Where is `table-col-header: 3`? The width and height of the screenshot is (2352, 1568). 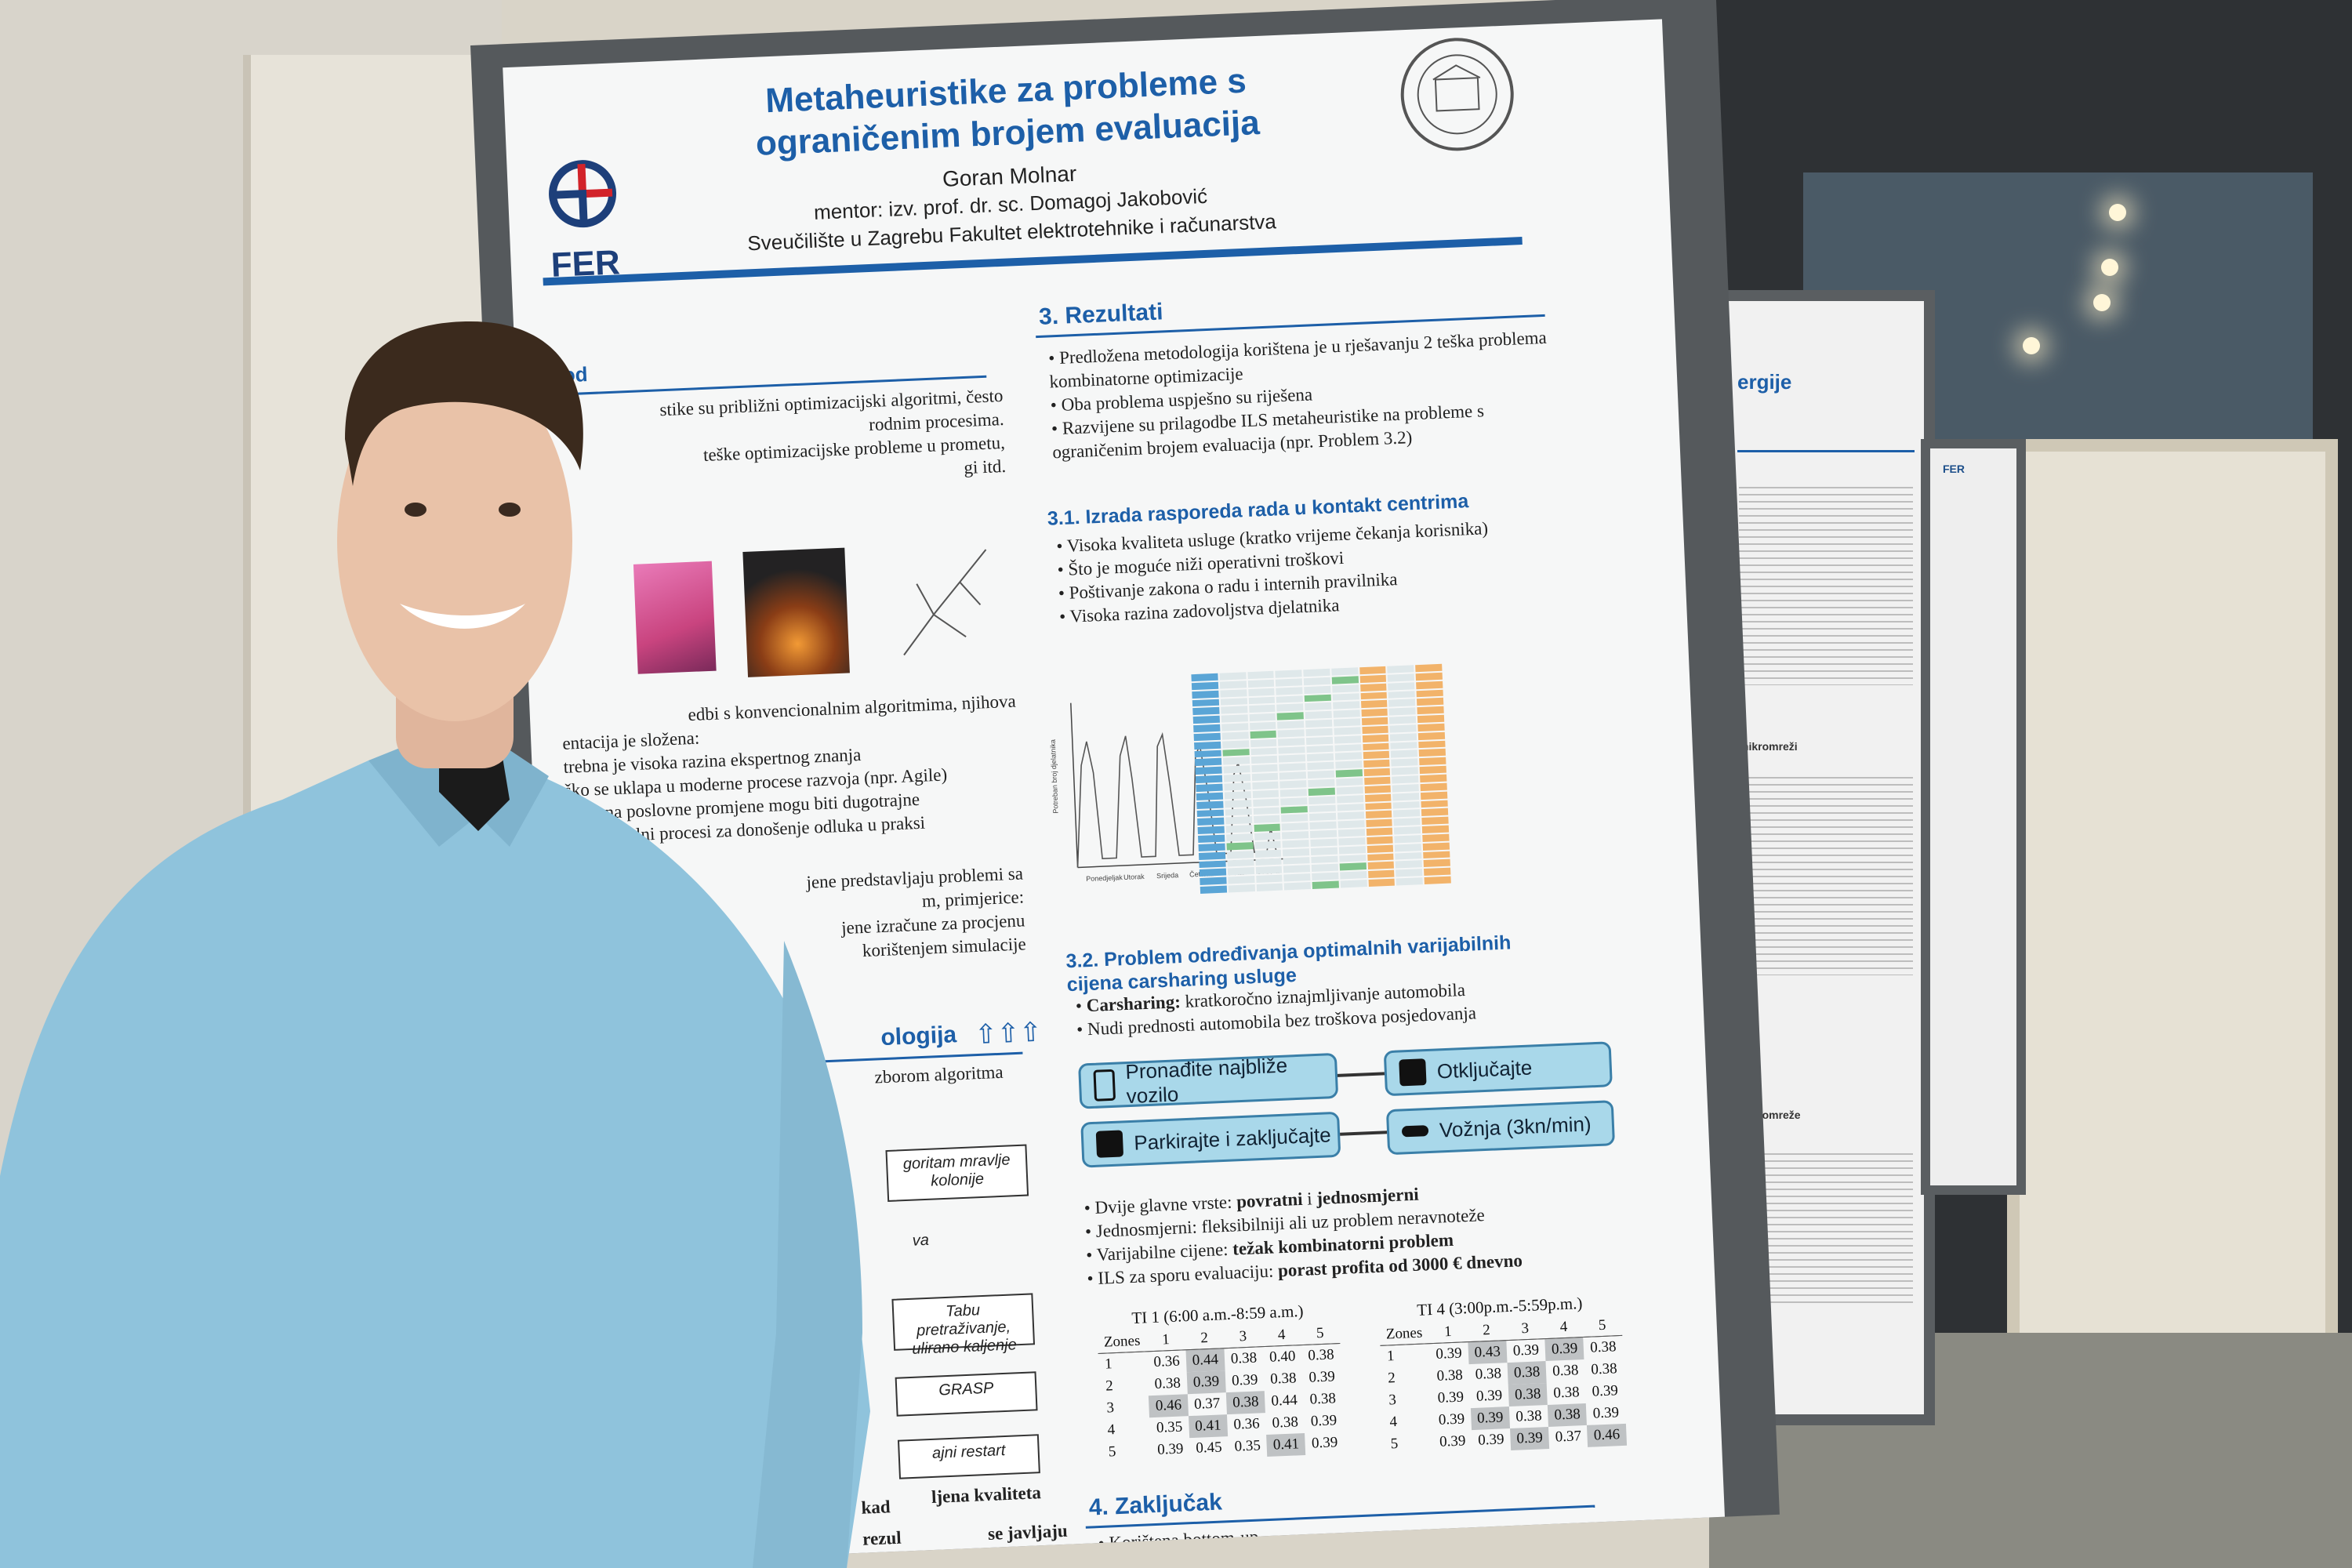 table-col-header: 3 is located at coordinates (1525, 1329).